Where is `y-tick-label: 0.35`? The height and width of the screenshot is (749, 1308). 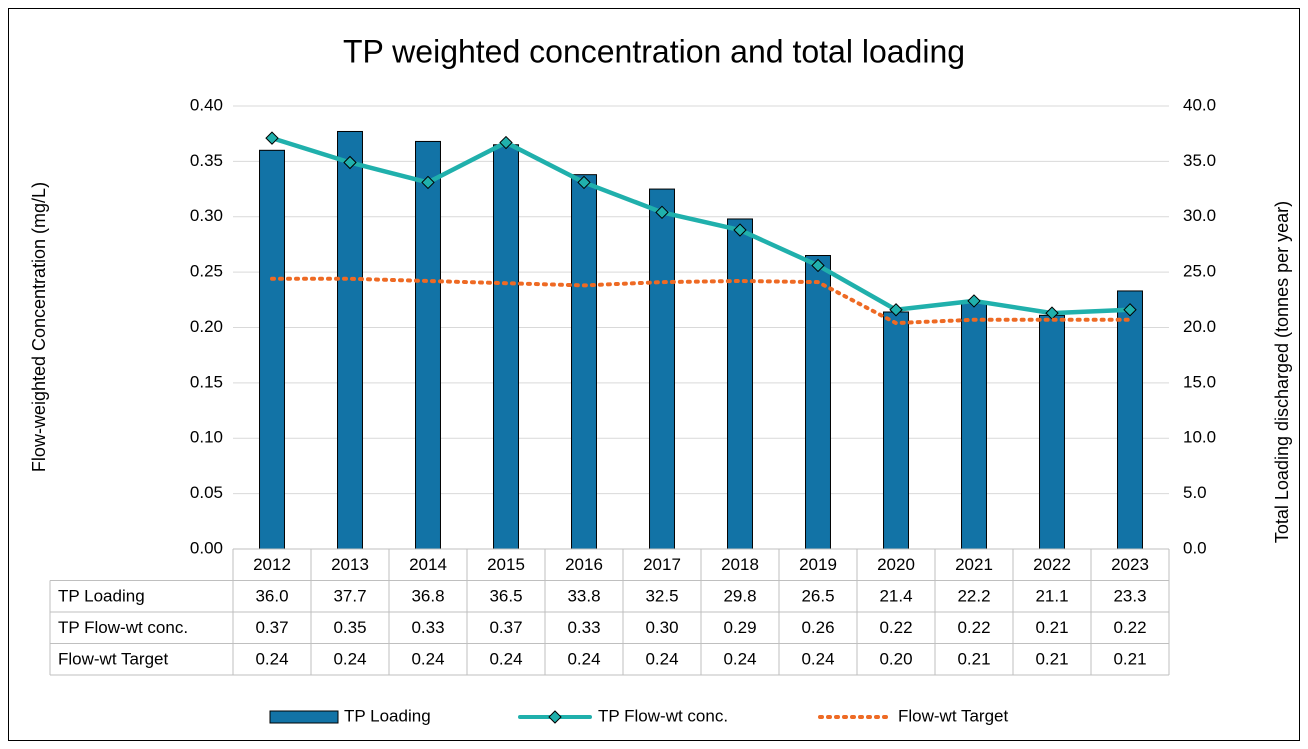 y-tick-label: 0.35 is located at coordinates (206, 160).